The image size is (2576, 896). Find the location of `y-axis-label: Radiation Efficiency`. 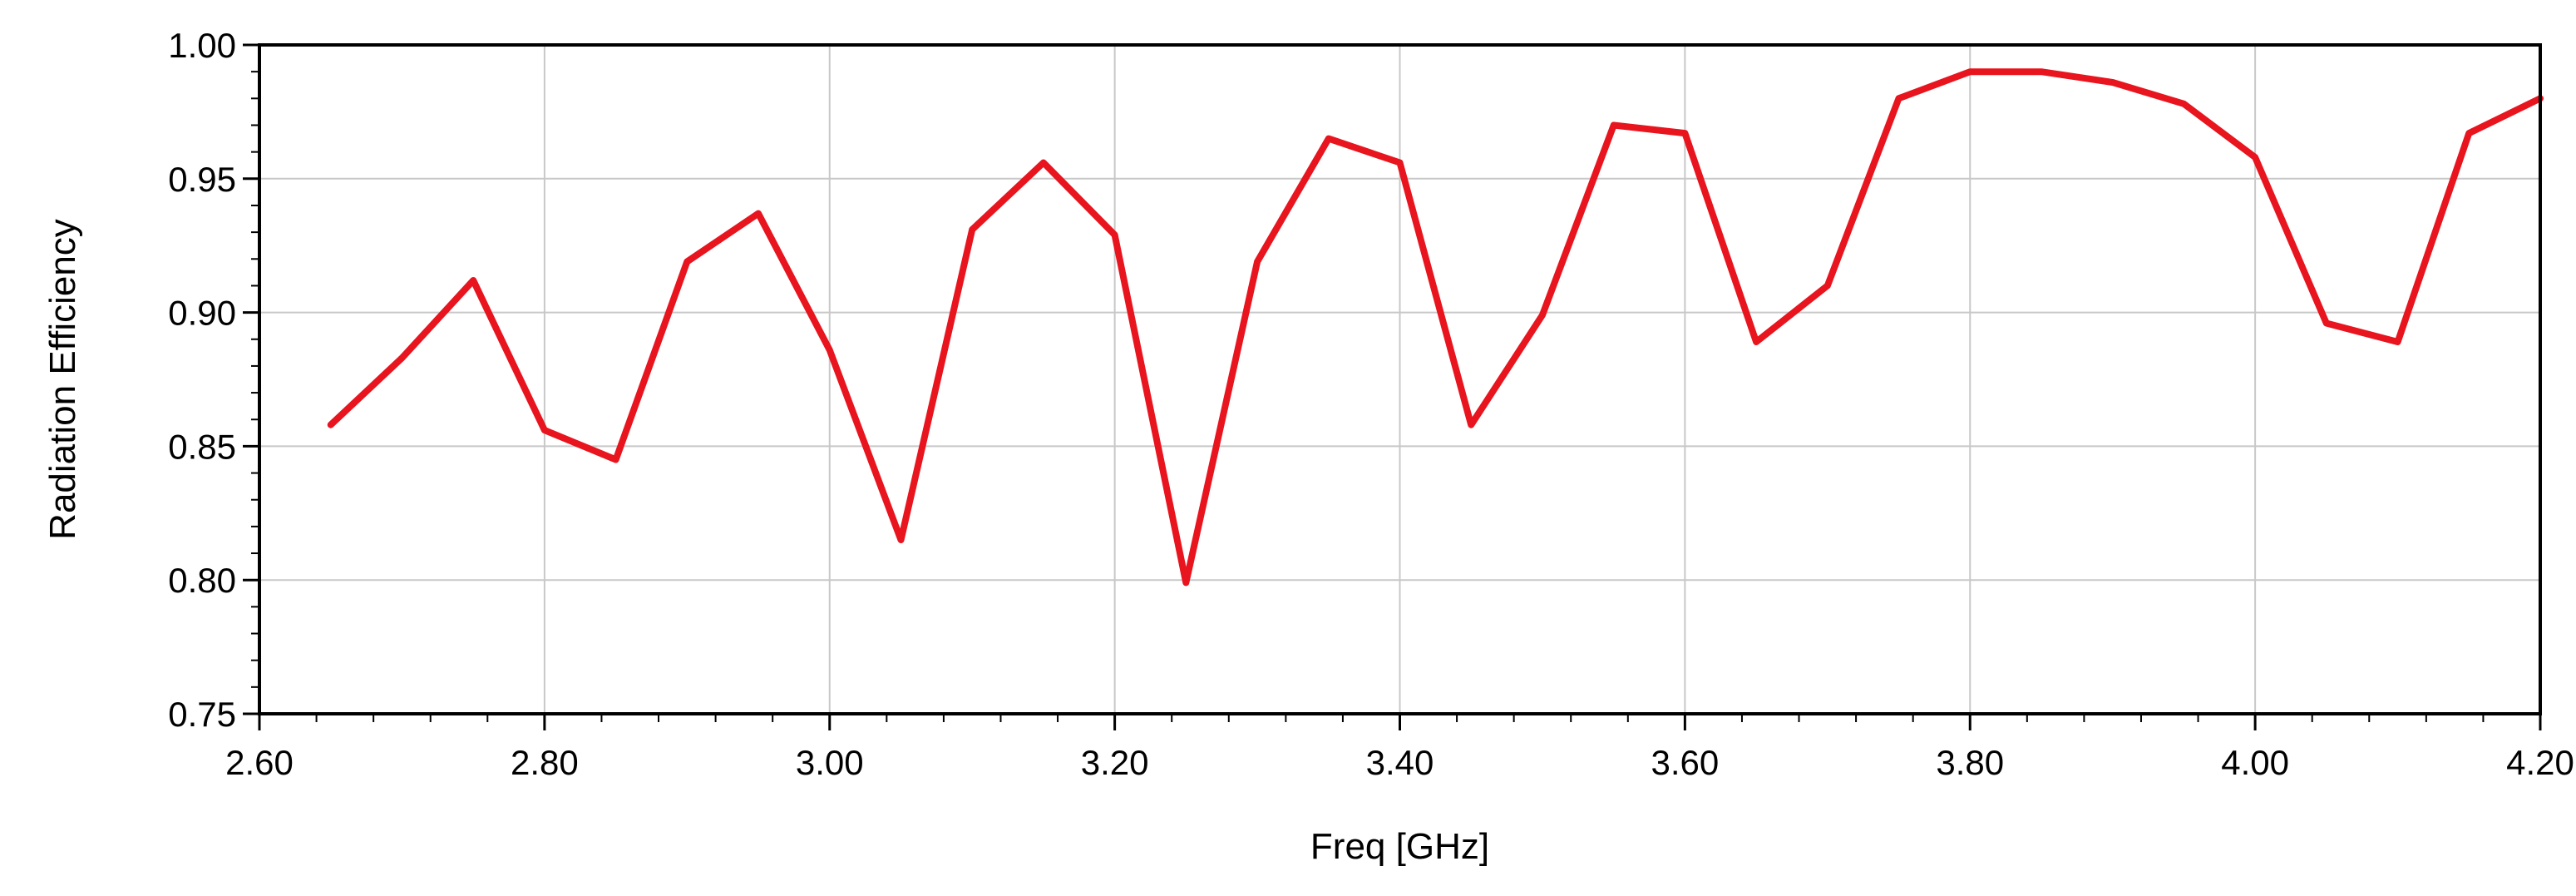

y-axis-label: Radiation Efficiency is located at coordinates (62, 379).